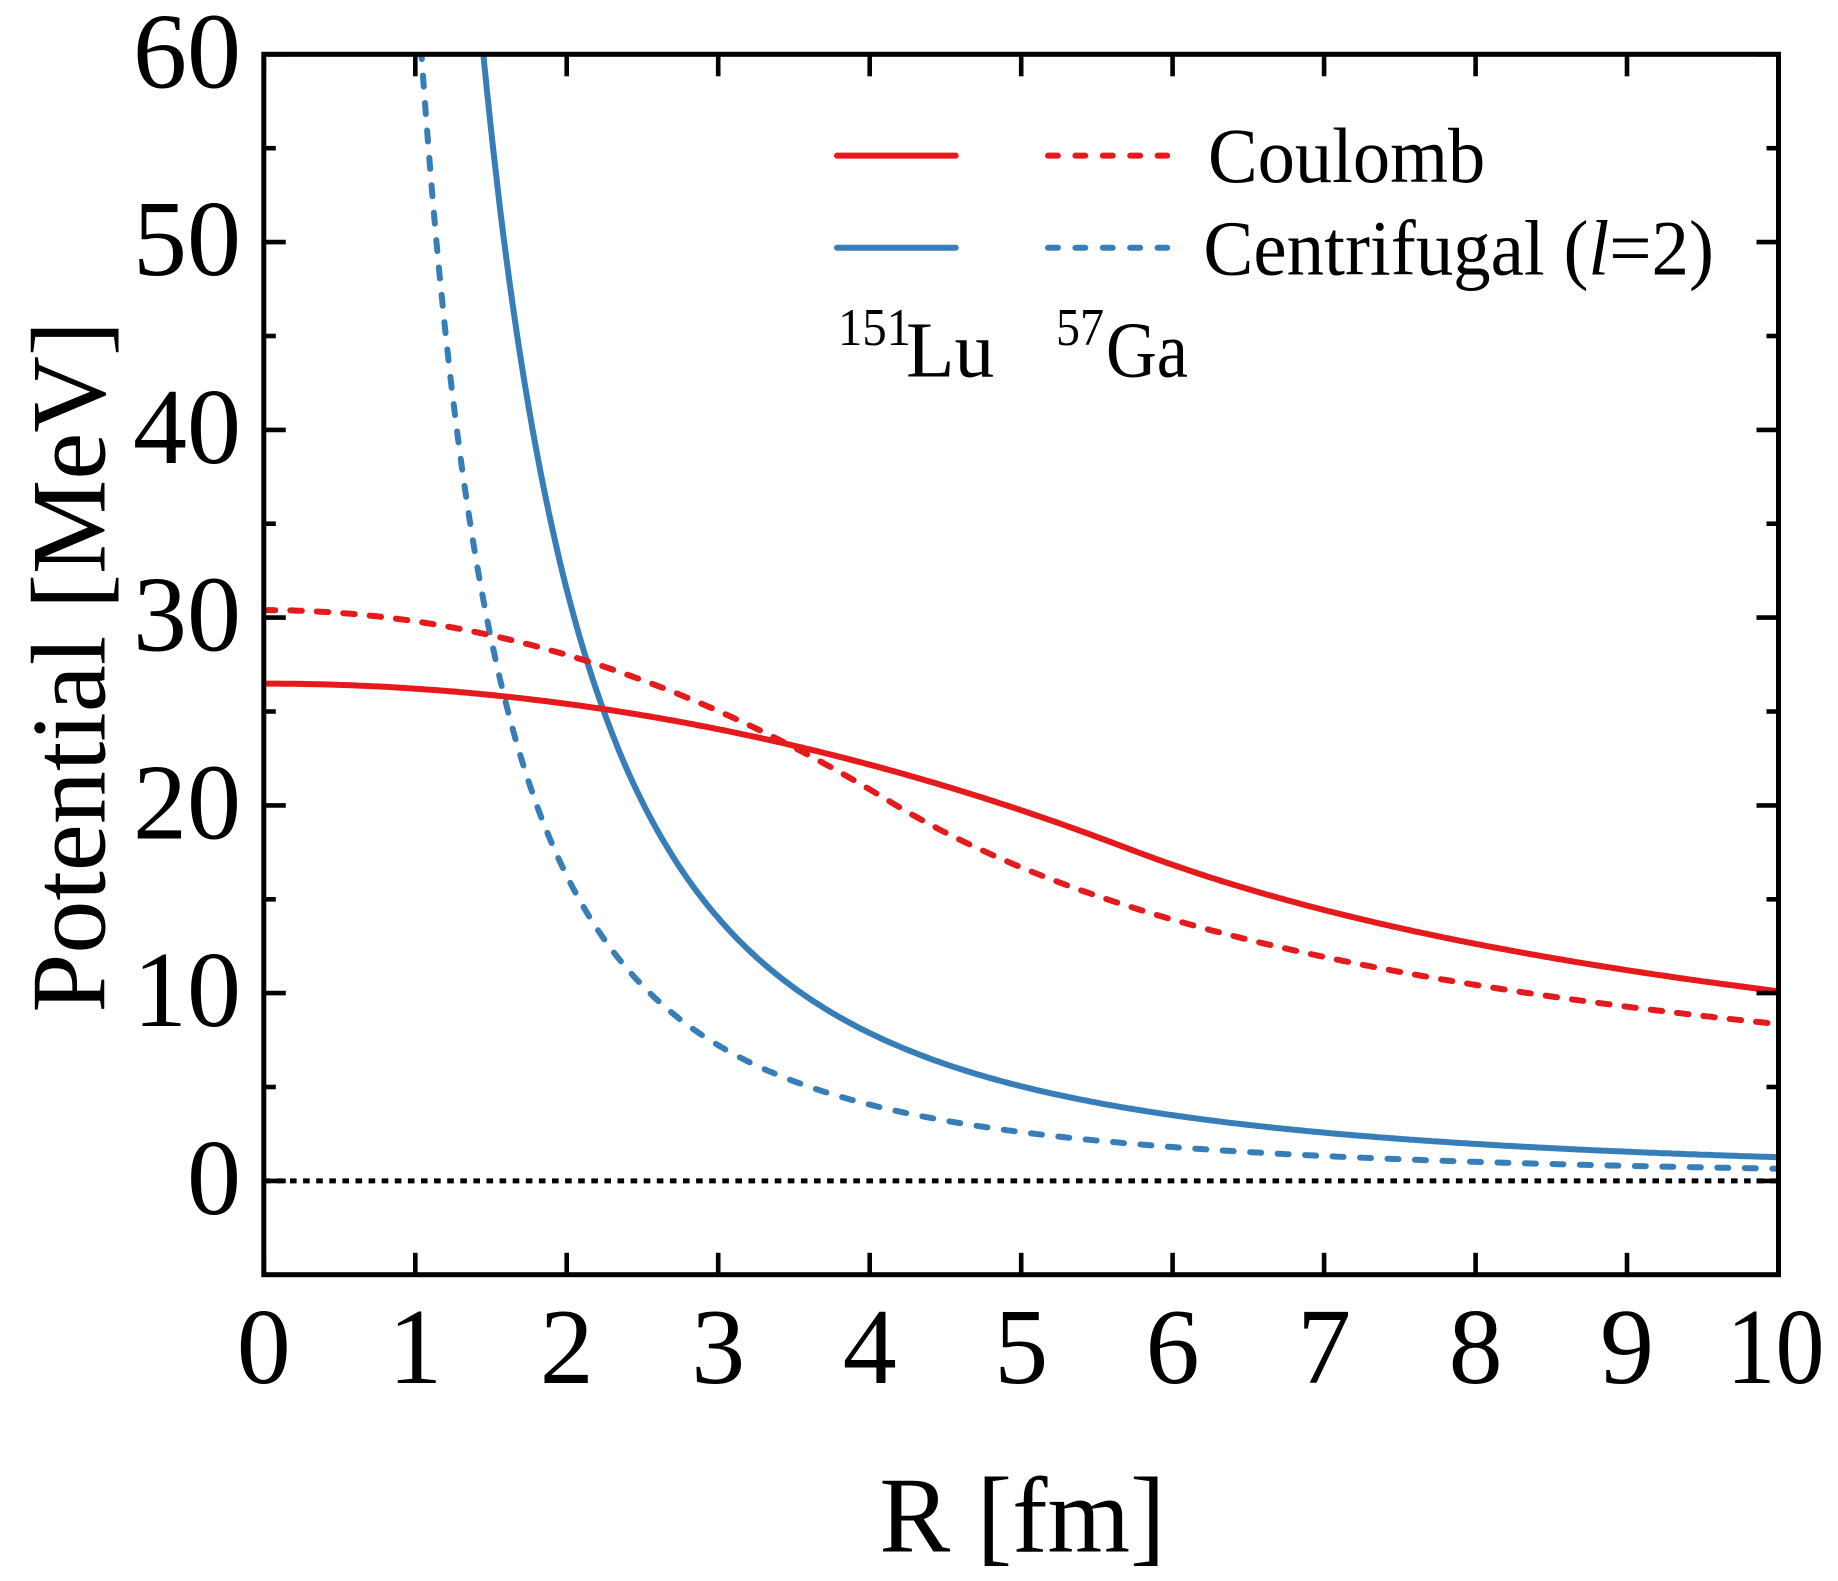 The height and width of the screenshot is (1581, 1838). What do you see at coordinates (1147, 351) in the screenshot?
I see `svg-text: Ga` at bounding box center [1147, 351].